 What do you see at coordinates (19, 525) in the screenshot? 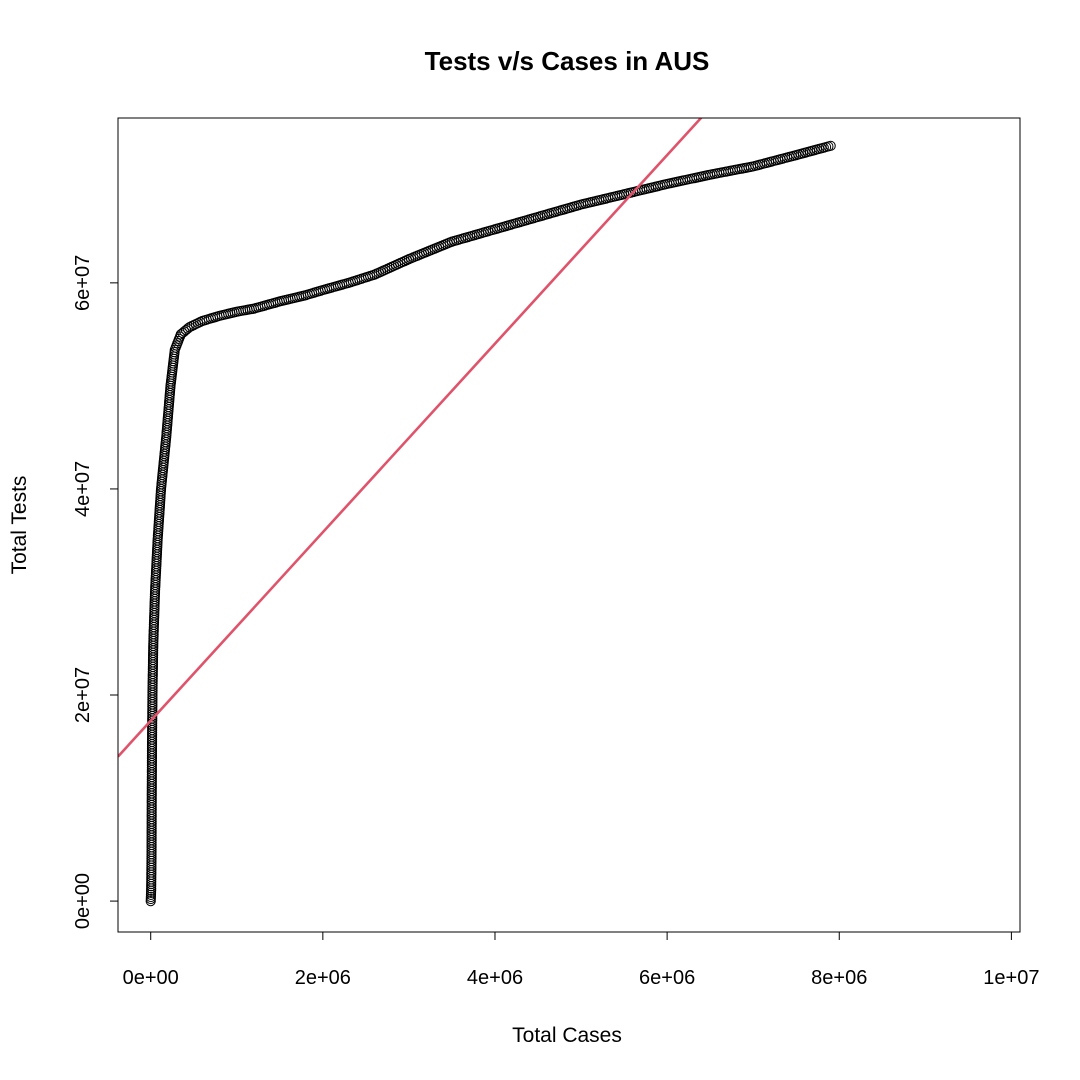
I see `y-axis-label: Total Tests` at bounding box center [19, 525].